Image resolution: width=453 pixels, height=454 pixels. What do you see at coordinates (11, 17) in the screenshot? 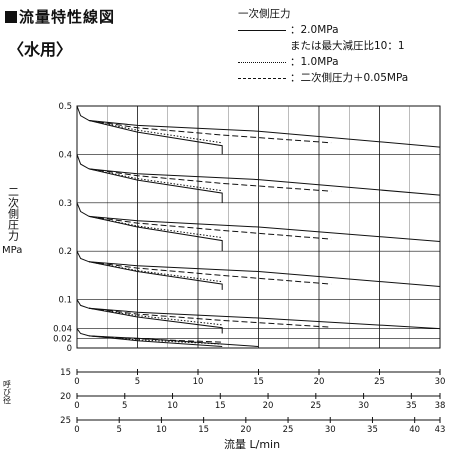
I see `title-square-icon` at bounding box center [11, 17].